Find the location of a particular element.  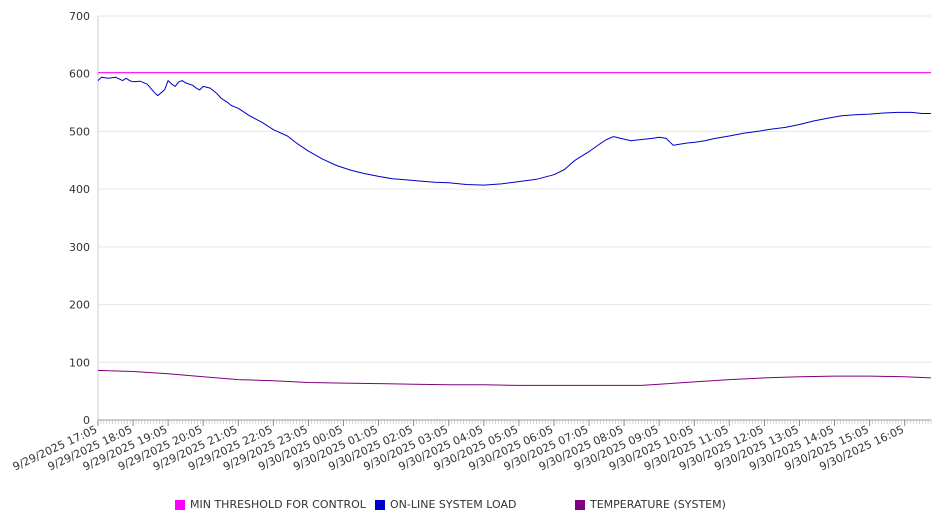

legend-item-system-load: ON-LINE SYSTEM LOAD is located at coordinates (445, 504).